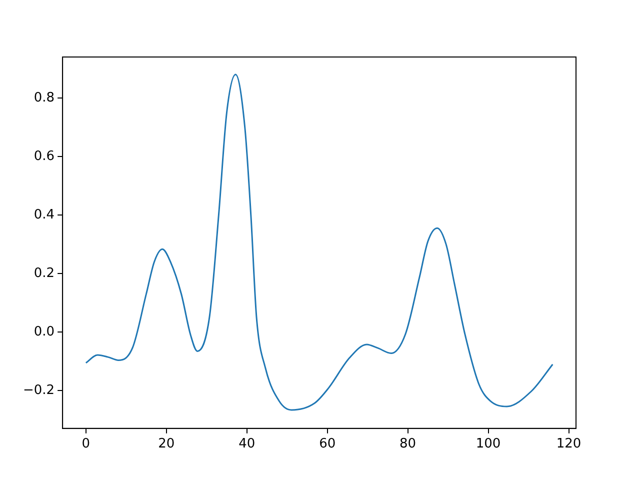  Describe the element at coordinates (44, 98) in the screenshot. I see `y-tick-label: 0.8` at that location.